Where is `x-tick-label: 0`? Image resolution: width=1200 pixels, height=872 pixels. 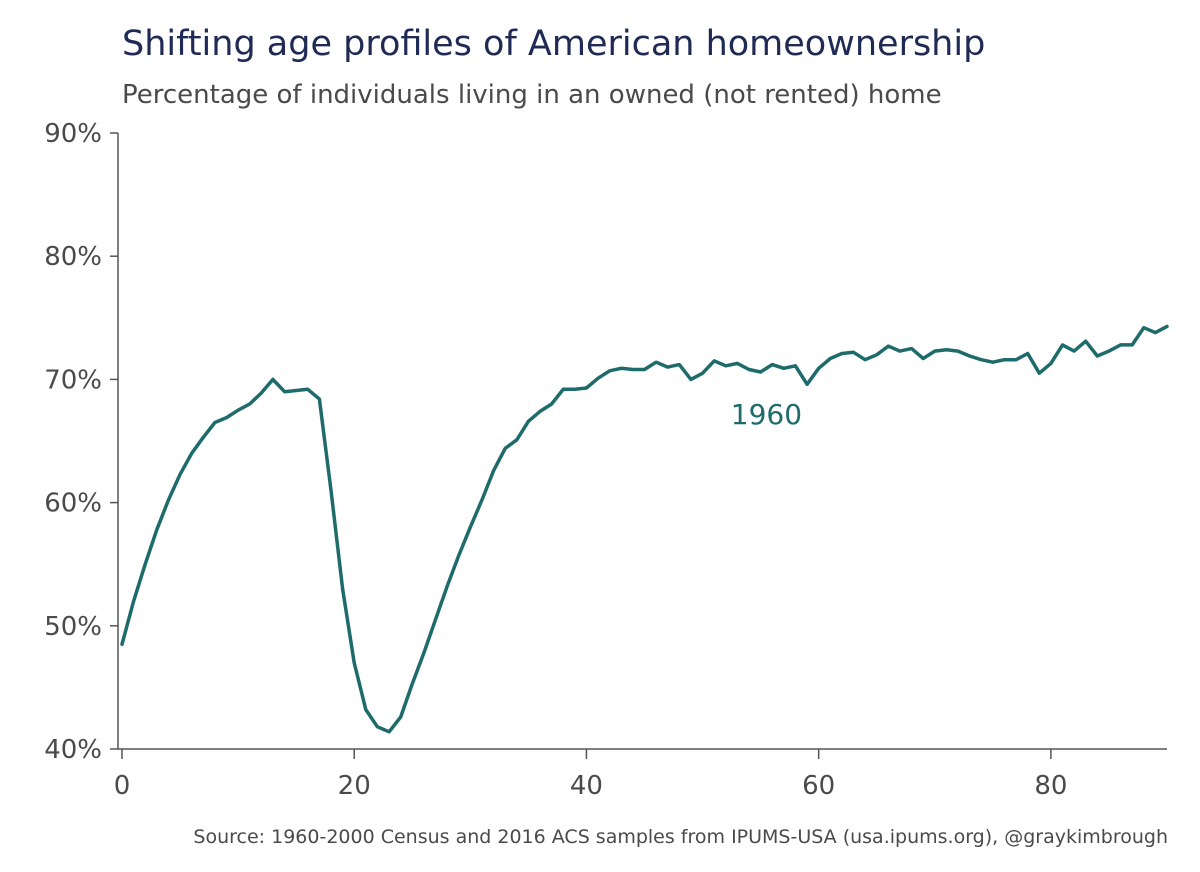
x-tick-label: 0 is located at coordinates (122, 786).